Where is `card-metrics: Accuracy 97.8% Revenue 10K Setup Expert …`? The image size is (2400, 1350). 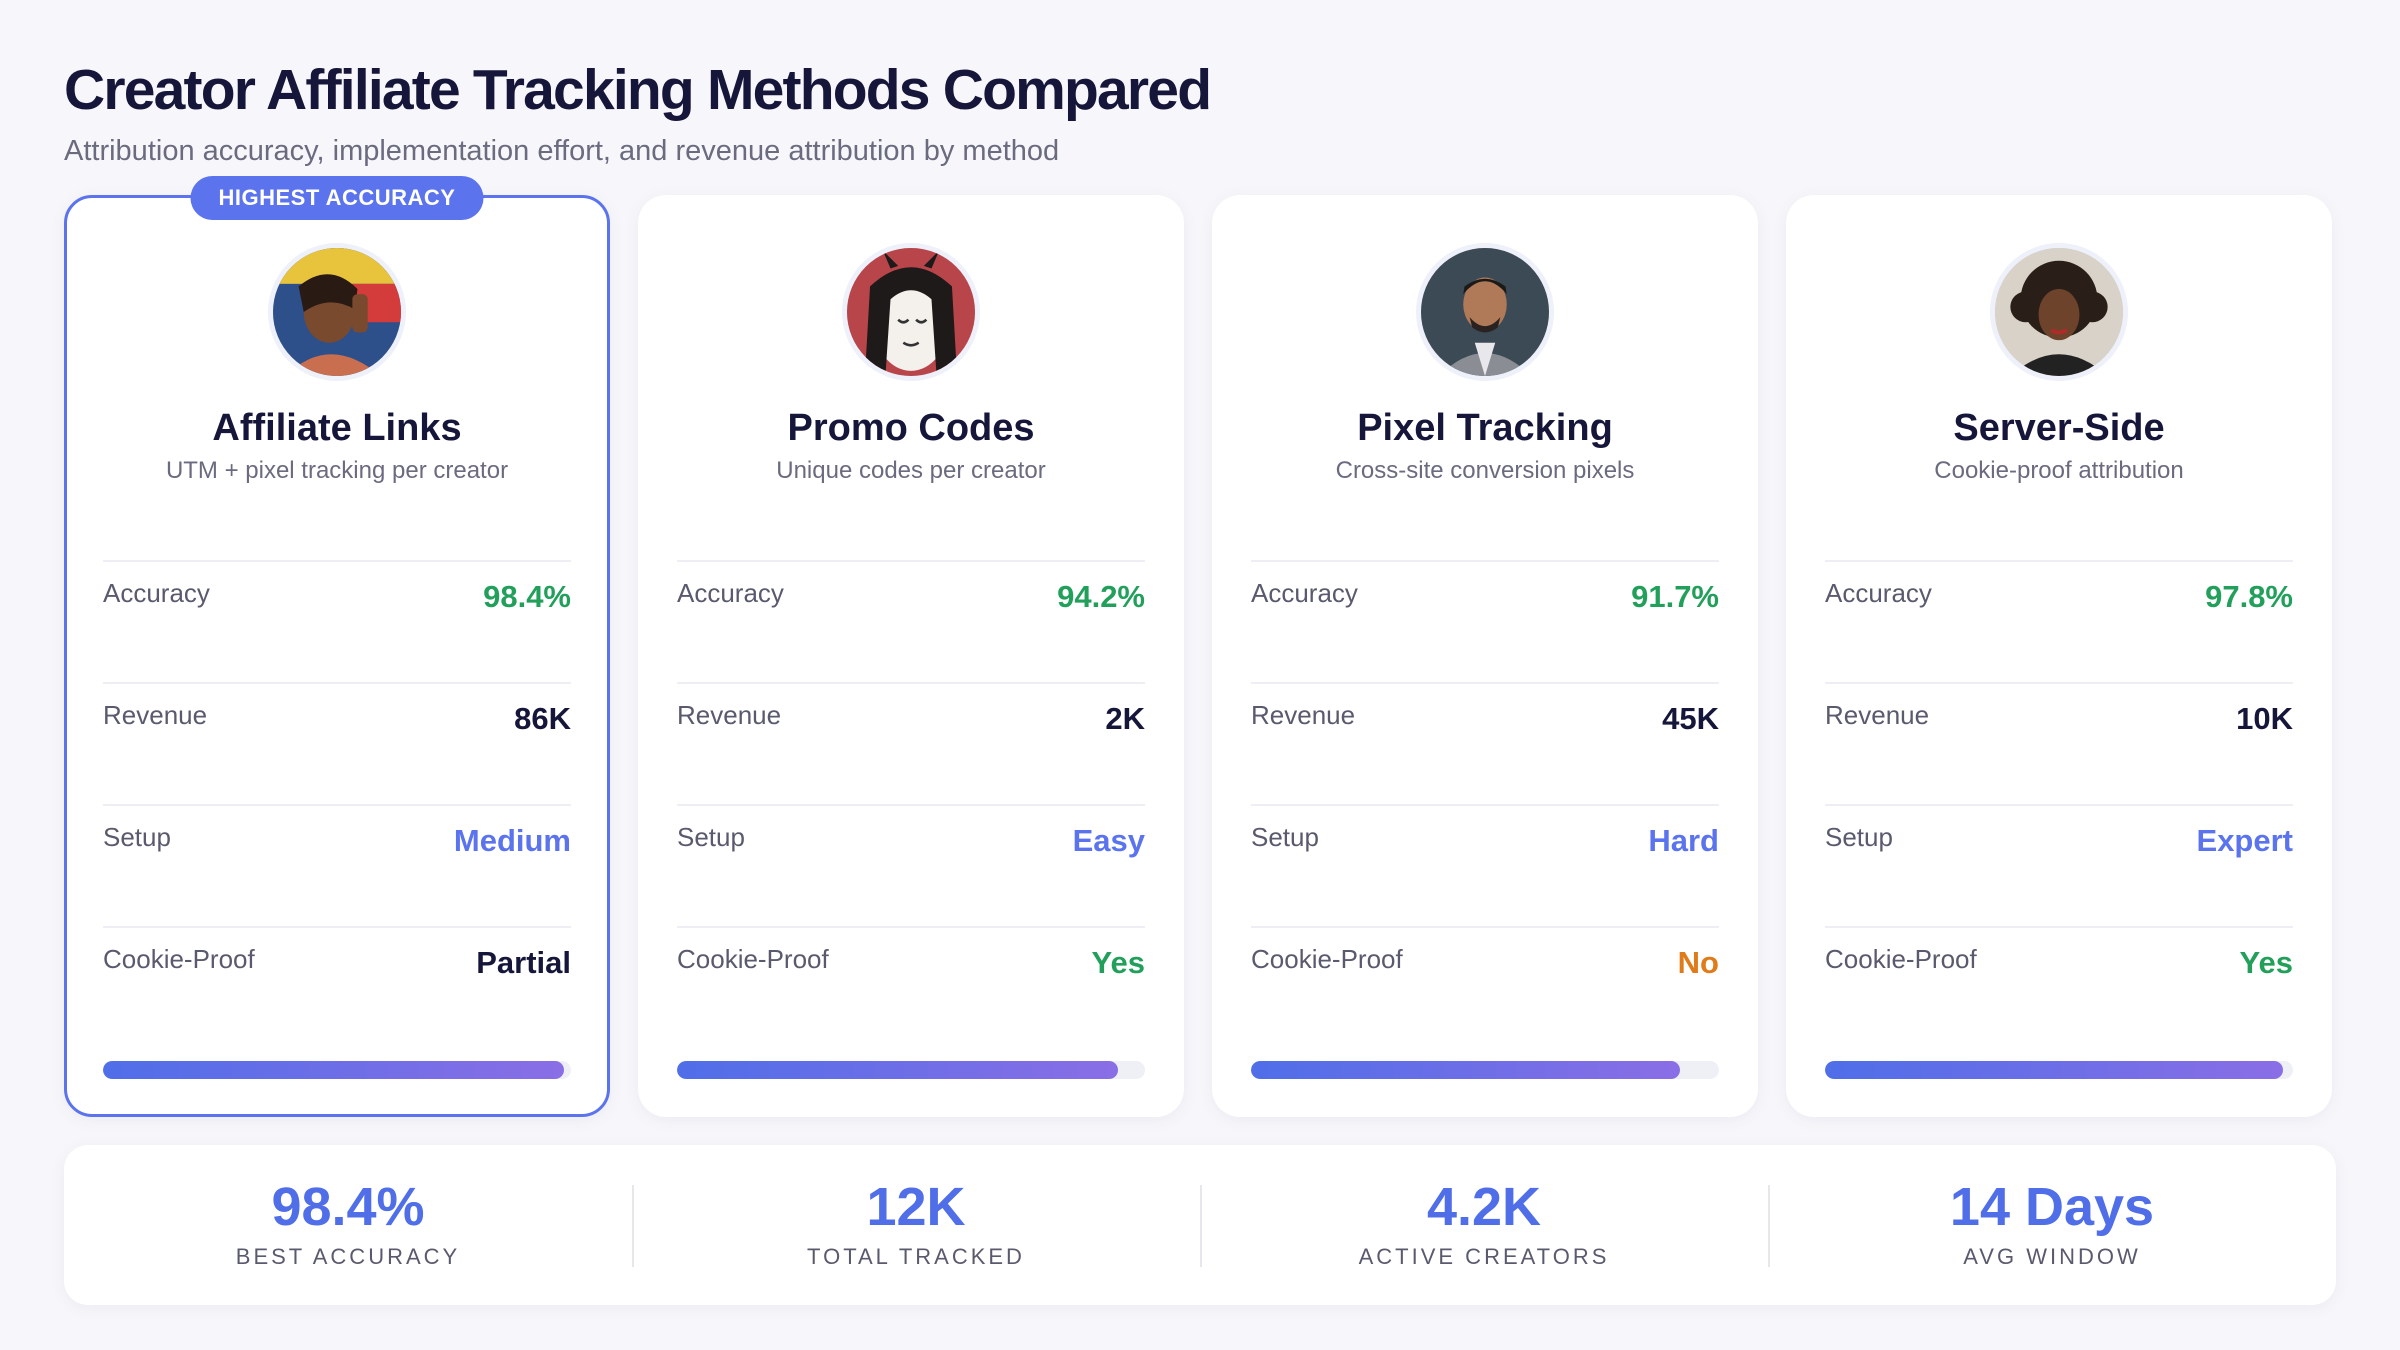 card-metrics: Accuracy 97.8% Revenue 10K Setup Expert … is located at coordinates (2059, 804).